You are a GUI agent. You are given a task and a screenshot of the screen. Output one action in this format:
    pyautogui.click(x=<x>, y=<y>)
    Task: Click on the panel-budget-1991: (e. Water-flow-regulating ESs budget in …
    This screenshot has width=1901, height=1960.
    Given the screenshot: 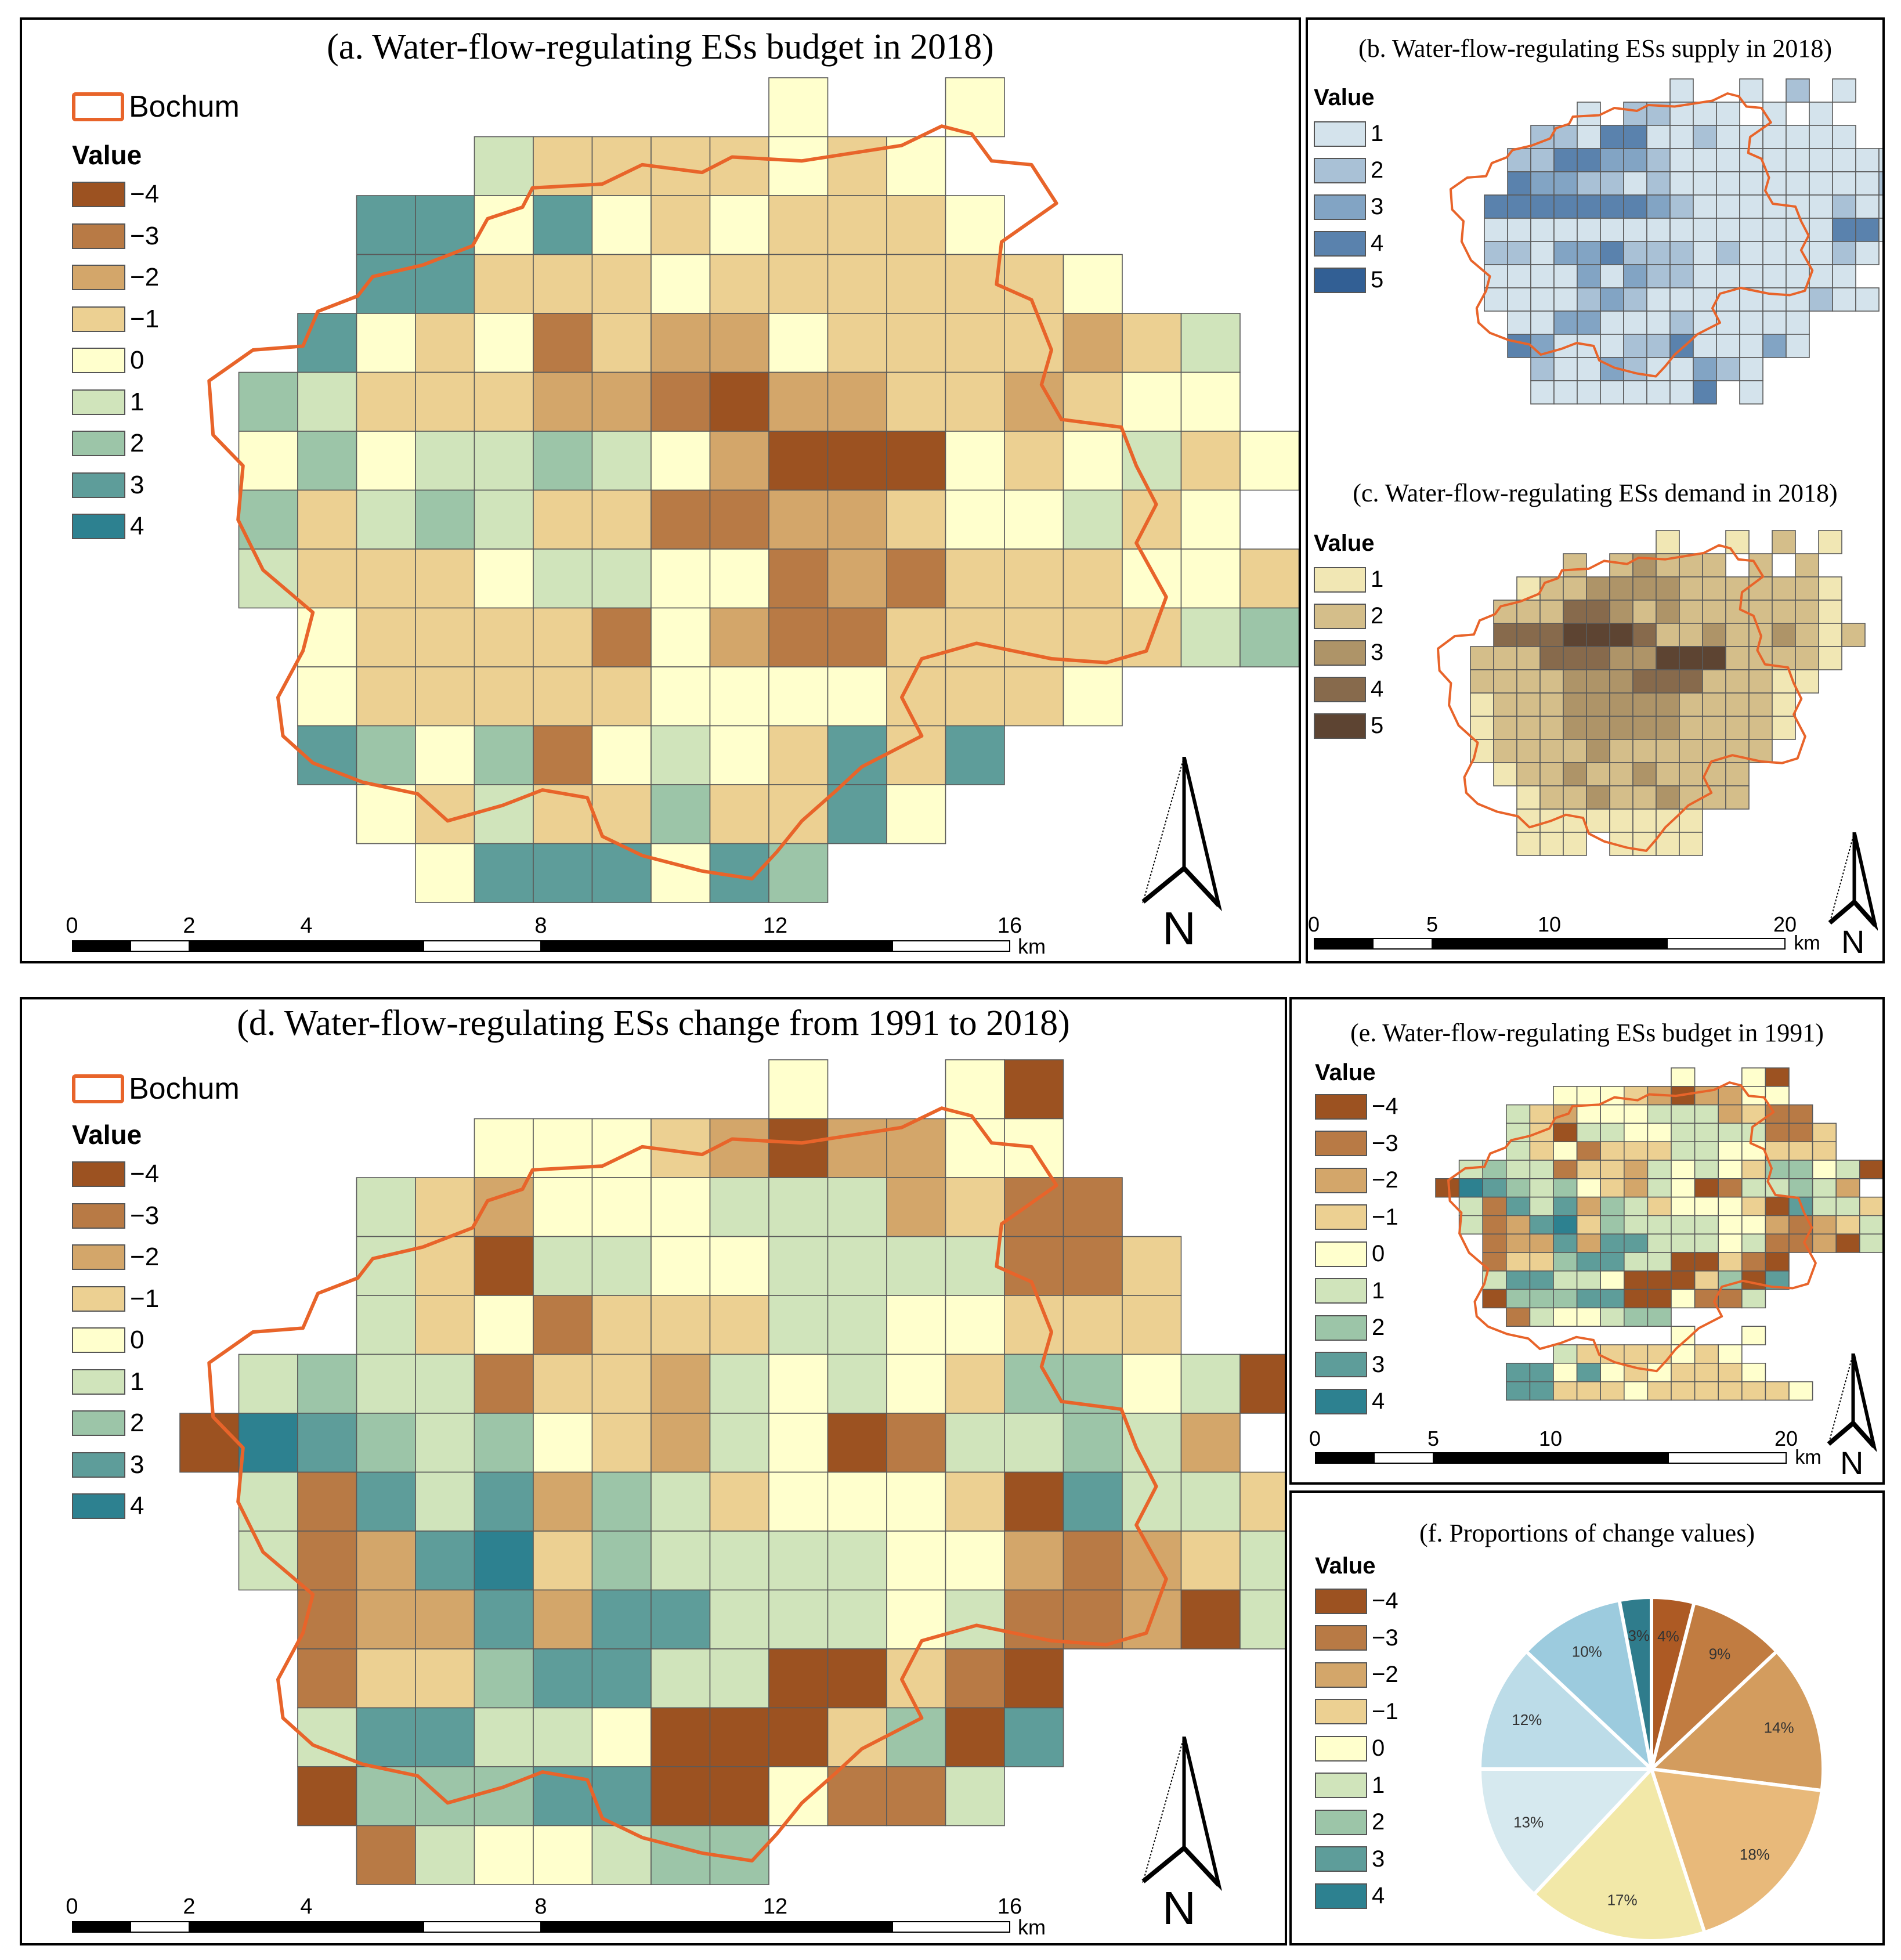 What is the action you would take?
    pyautogui.click(x=1587, y=1241)
    